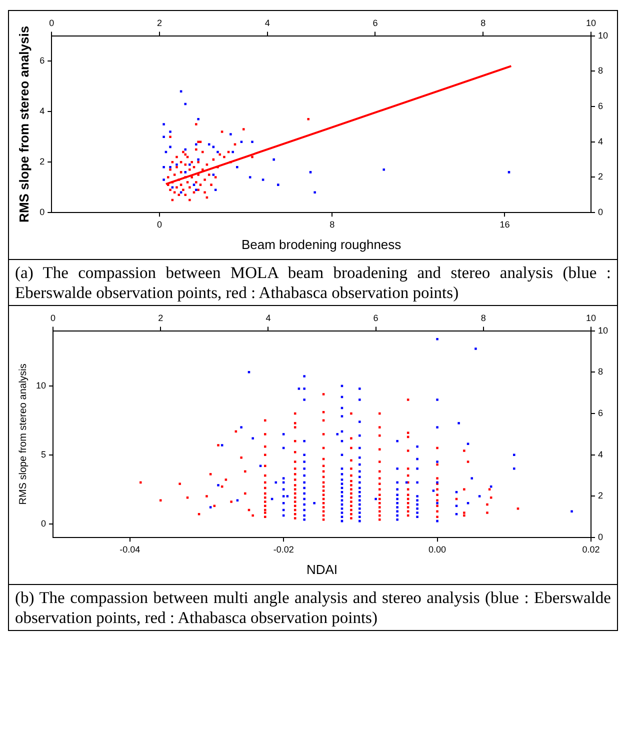  I want to click on x-axis-title: Beam brodening roughness, so click(321, 244).